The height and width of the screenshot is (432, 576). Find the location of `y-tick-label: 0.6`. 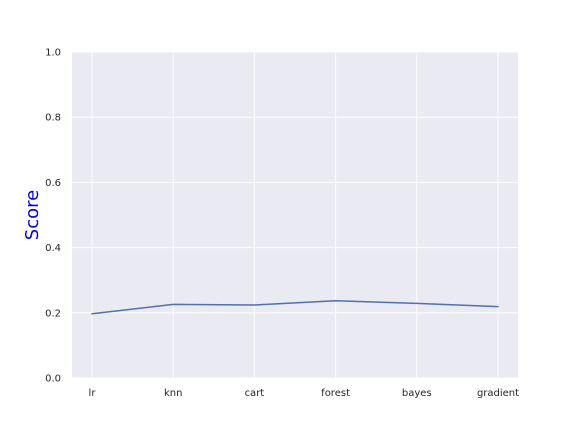

y-tick-label: 0.6 is located at coordinates (53, 183).